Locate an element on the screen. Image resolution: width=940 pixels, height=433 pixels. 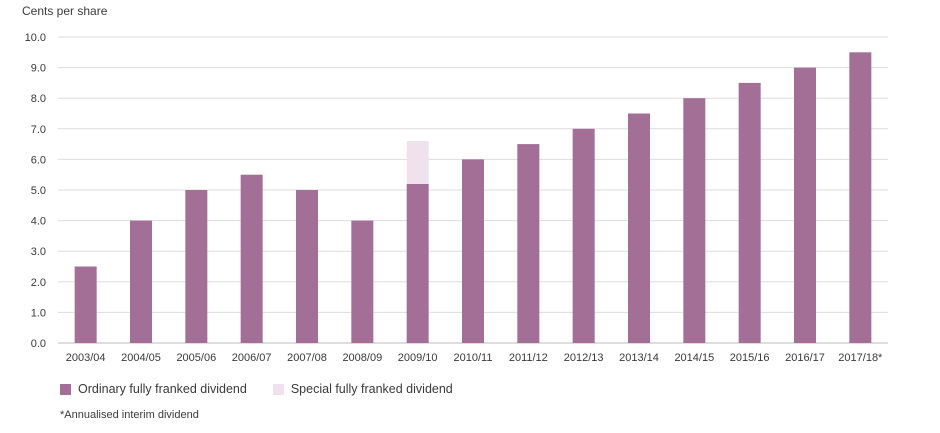
x-tick-label: 2017/18* is located at coordinates (860, 358).